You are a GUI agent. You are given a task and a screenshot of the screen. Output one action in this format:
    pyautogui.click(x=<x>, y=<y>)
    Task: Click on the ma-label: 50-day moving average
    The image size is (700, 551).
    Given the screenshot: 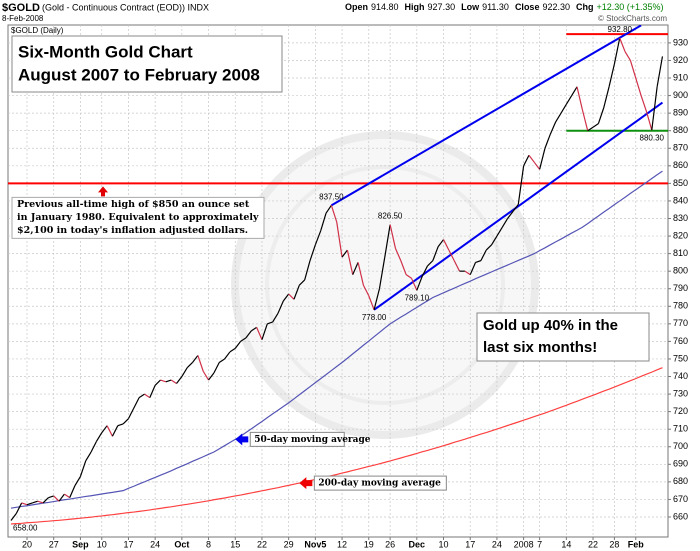 What is the action you would take?
    pyautogui.click(x=312, y=440)
    